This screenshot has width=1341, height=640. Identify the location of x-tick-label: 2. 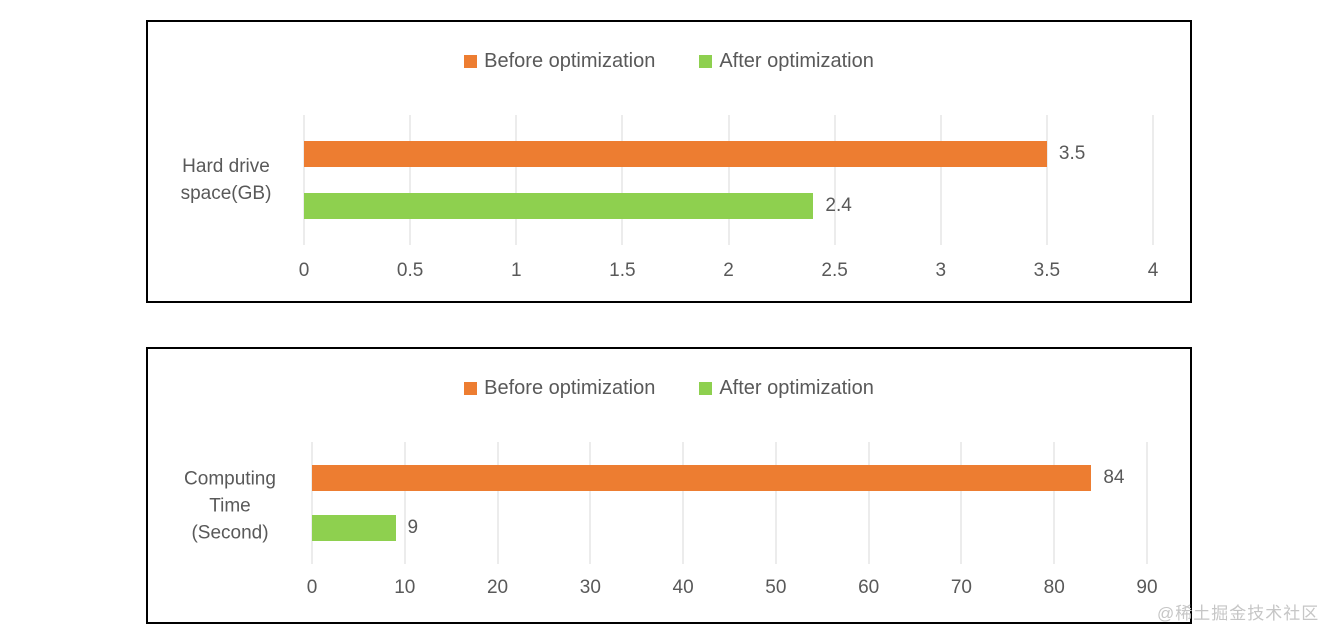
(728, 270).